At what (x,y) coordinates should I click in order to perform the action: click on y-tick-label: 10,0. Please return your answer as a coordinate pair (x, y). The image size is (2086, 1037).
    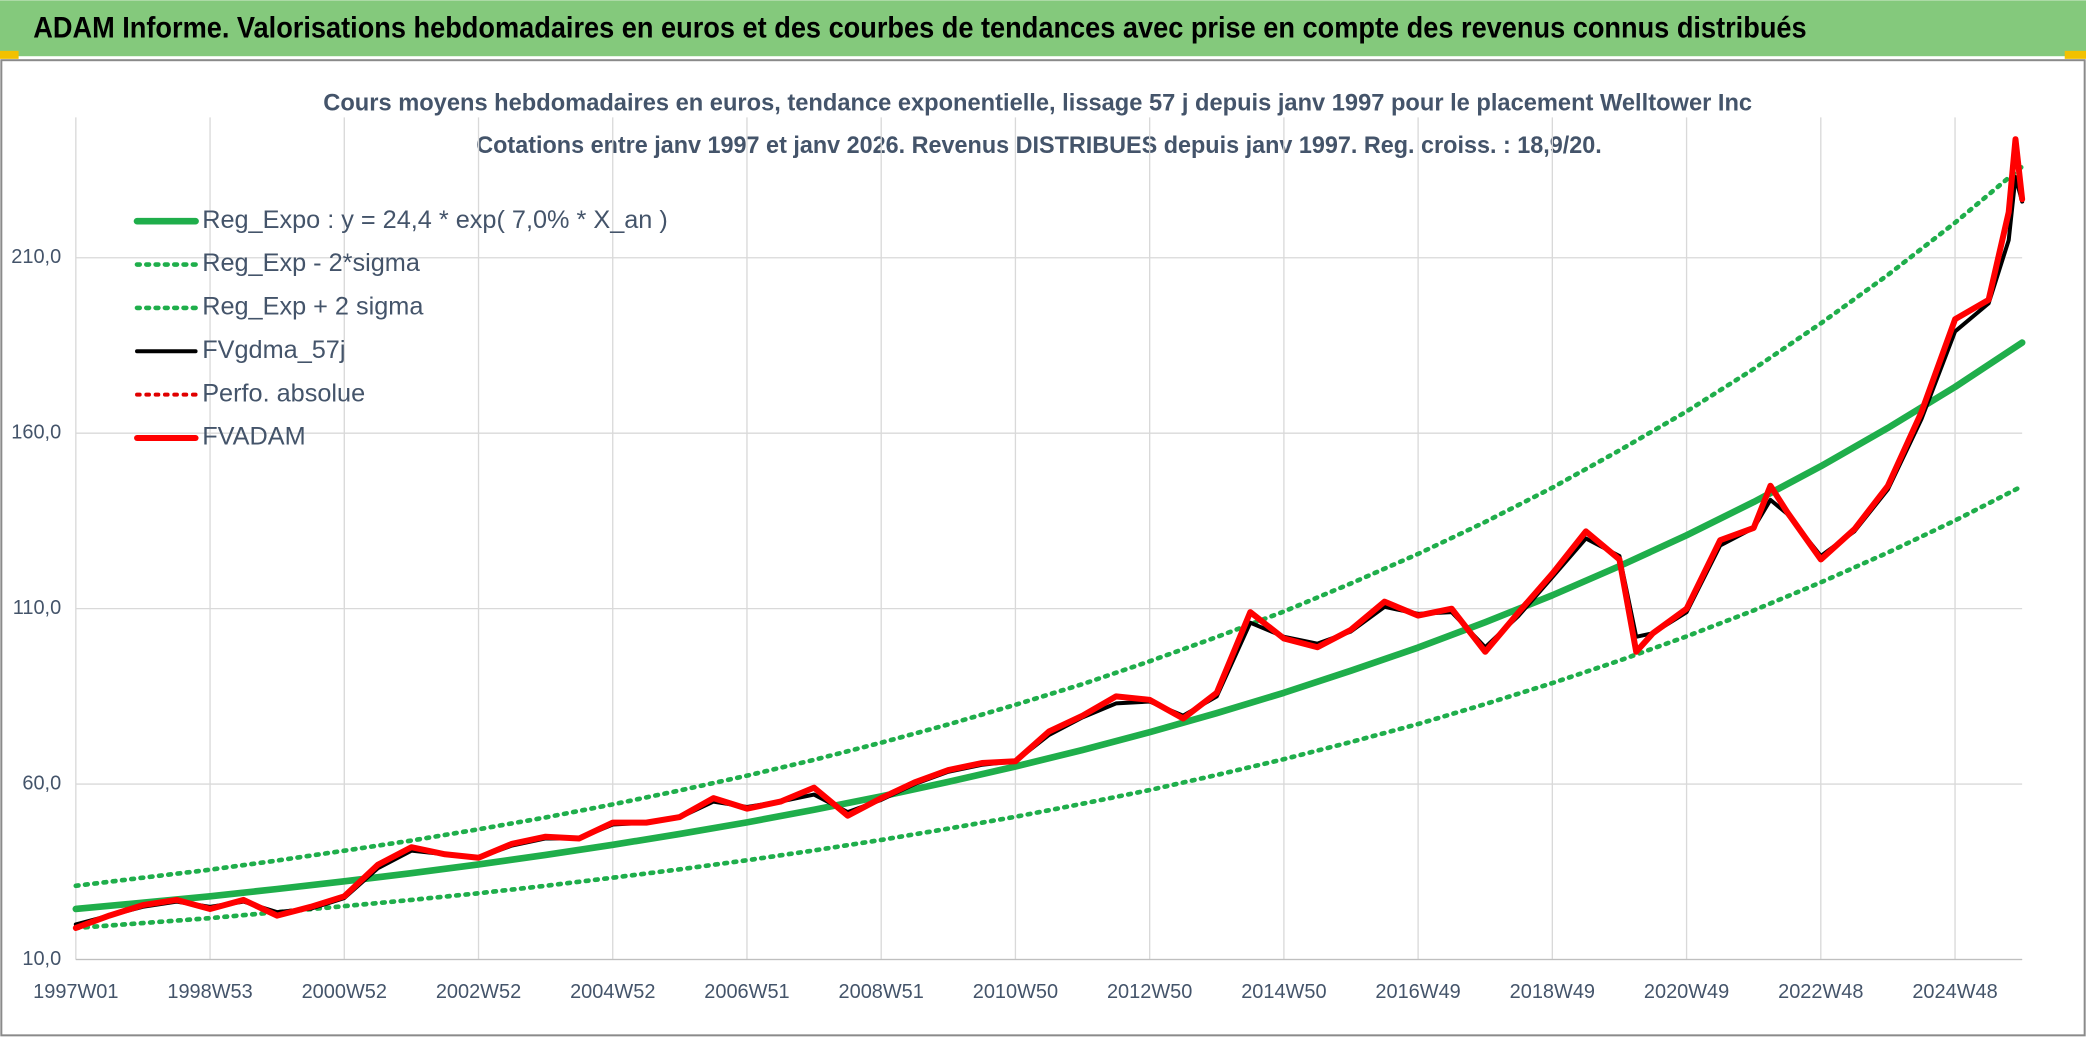
    Looking at the image, I should click on (41, 959).